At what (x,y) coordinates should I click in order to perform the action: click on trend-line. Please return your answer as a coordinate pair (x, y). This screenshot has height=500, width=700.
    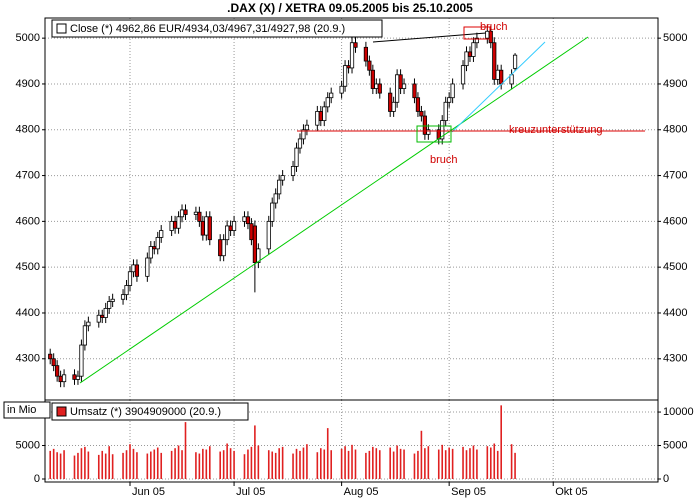
    Looking at the image, I should click on (498, 87).